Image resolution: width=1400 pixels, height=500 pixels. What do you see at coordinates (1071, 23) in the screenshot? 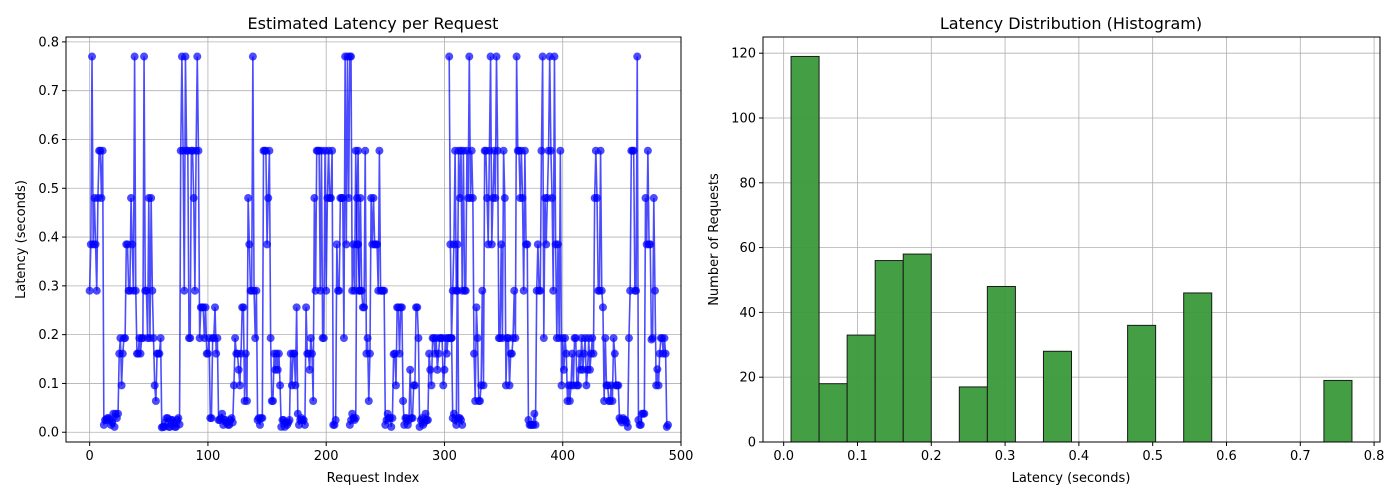
I see `histogram-title: Latency Distribution (Histogram)` at bounding box center [1071, 23].